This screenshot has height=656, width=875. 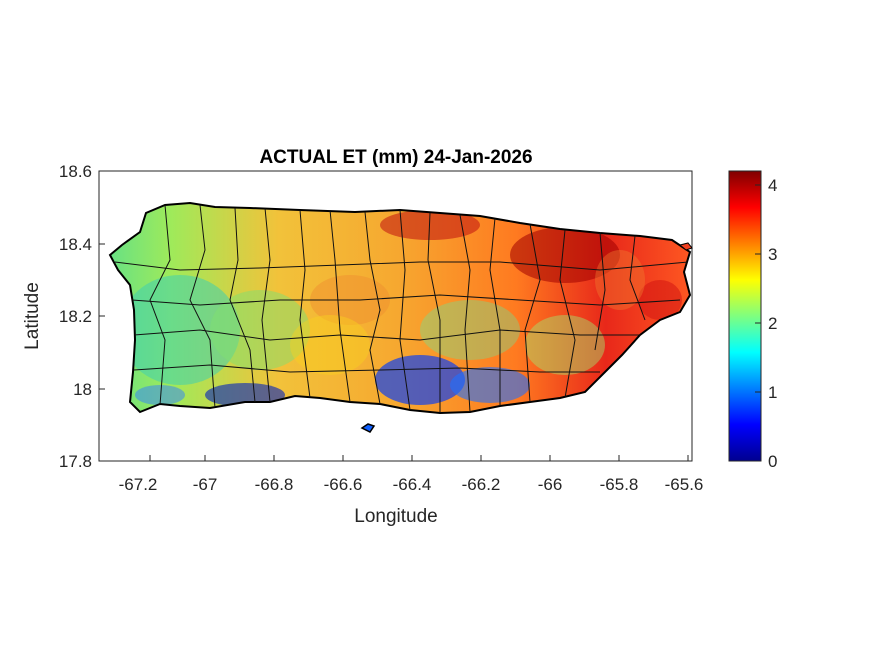 What do you see at coordinates (368, 428) in the screenshot?
I see `caja-de-muertos-island` at bounding box center [368, 428].